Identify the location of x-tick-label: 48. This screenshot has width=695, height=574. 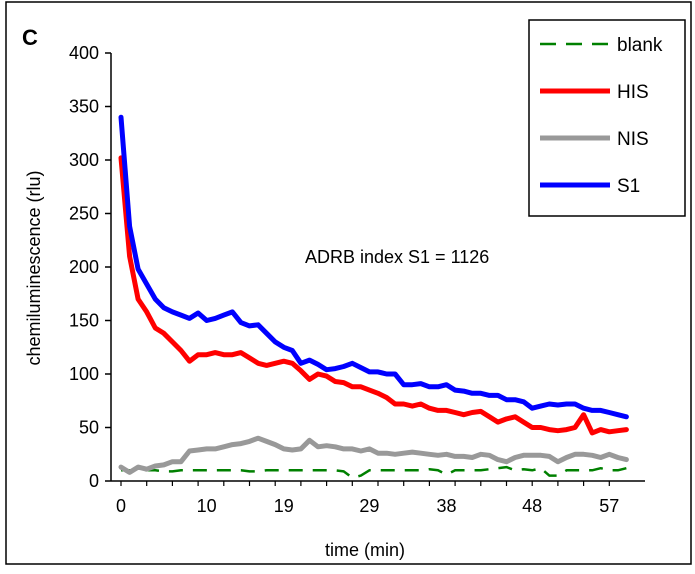
(532, 506).